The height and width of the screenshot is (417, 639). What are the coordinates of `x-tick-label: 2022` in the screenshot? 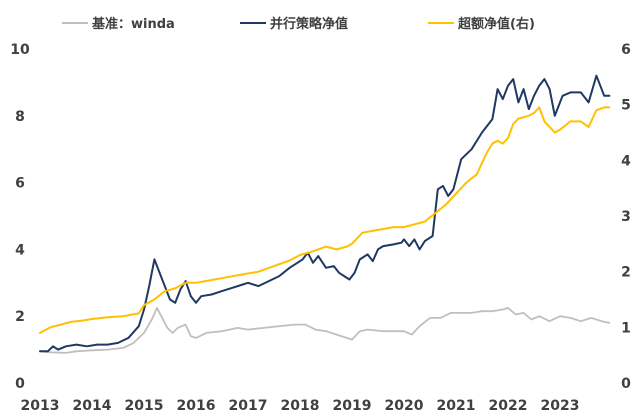 It's located at (508, 406).